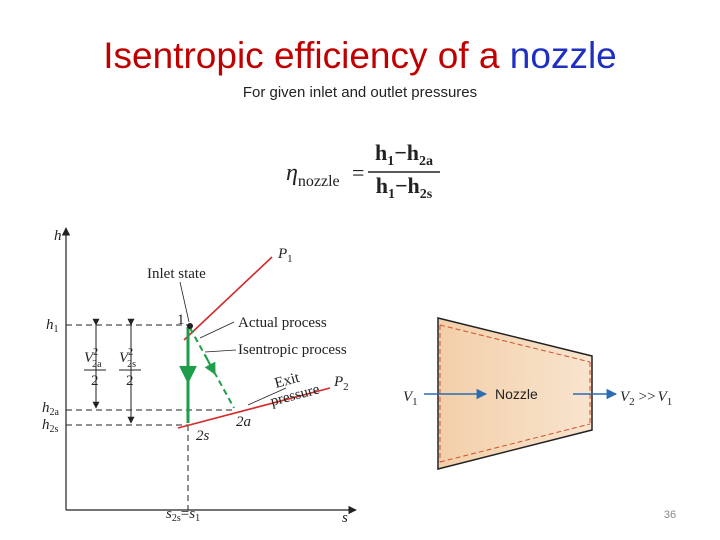  Describe the element at coordinates (233, 343) in the screenshot. I see `leaders` at that location.